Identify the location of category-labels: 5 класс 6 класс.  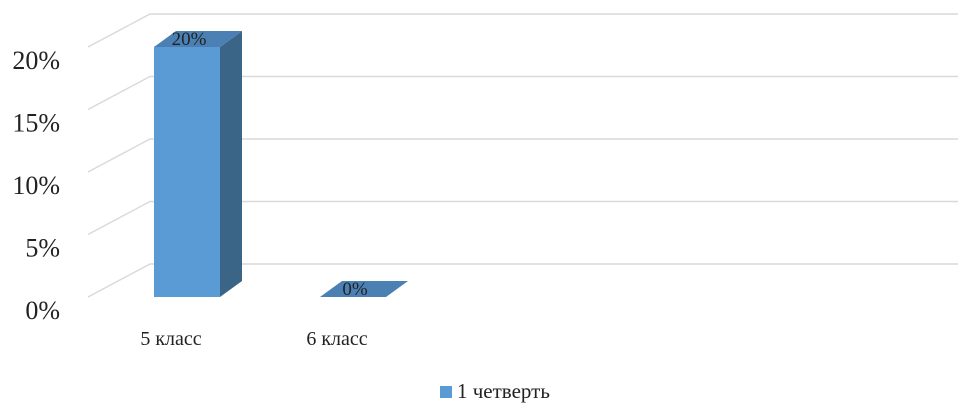
(253, 339).